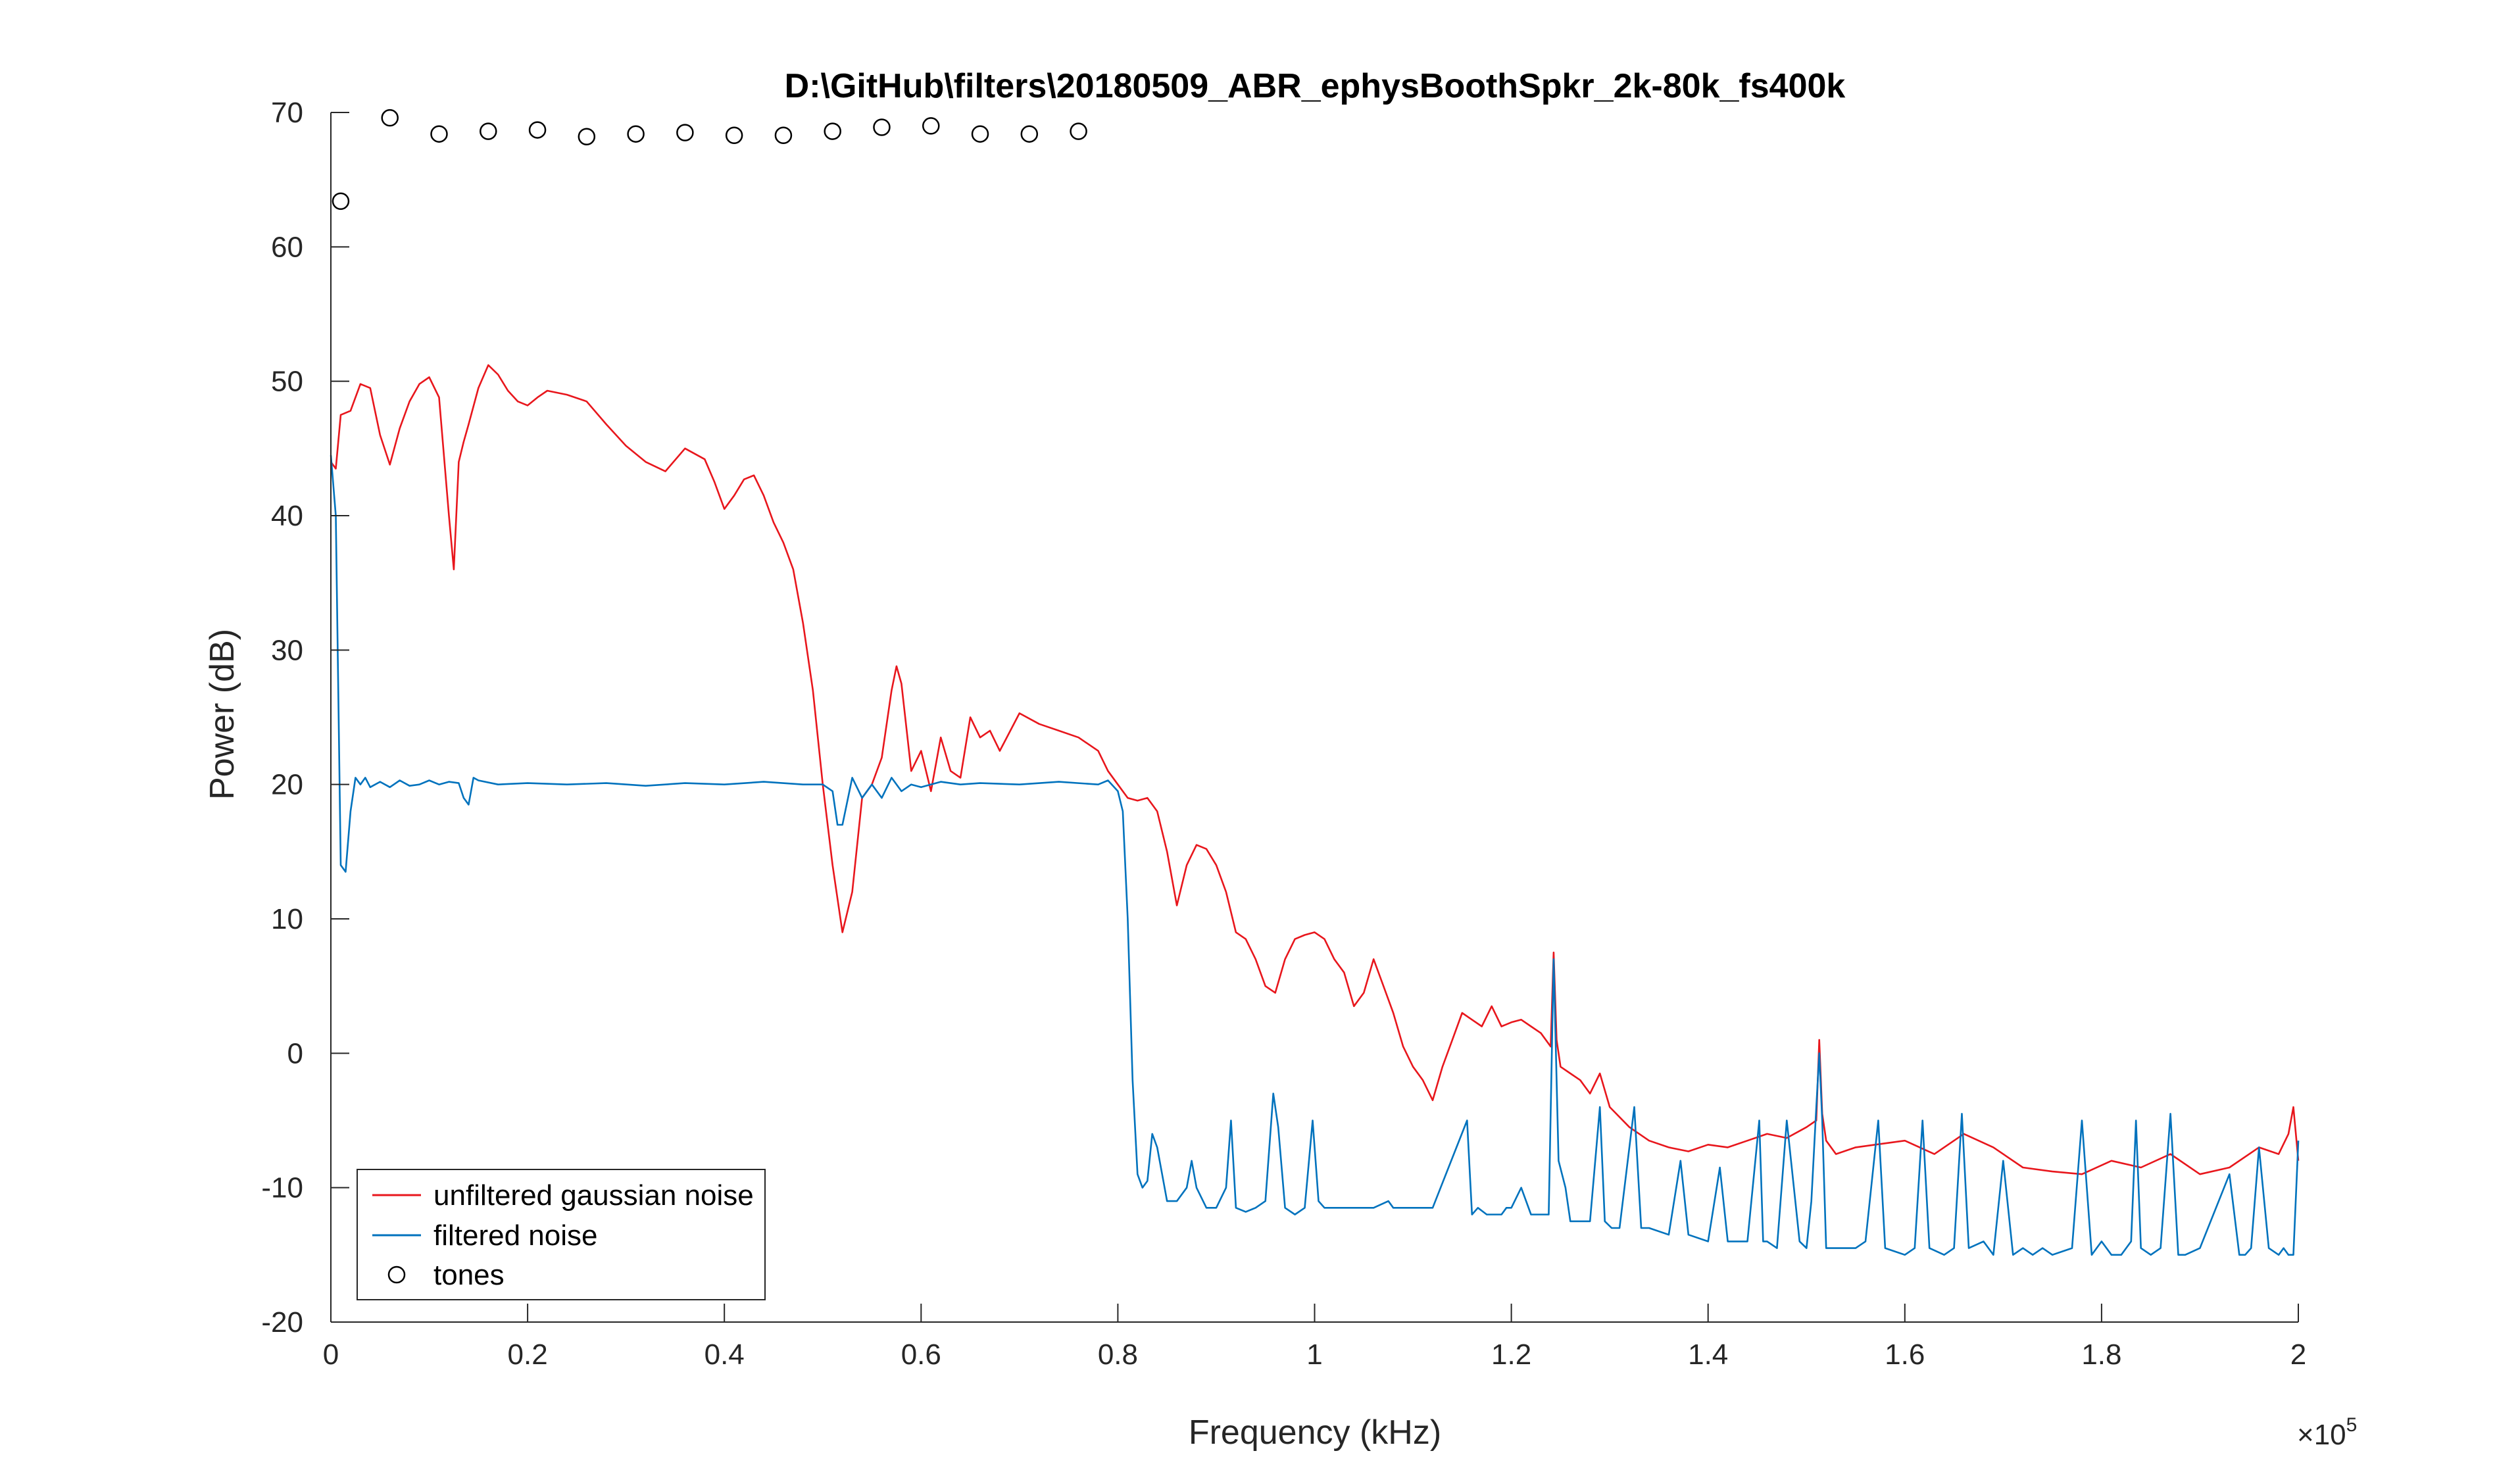 The height and width of the screenshot is (1474, 2520). I want to click on y-tick-label: 70, so click(287, 113).